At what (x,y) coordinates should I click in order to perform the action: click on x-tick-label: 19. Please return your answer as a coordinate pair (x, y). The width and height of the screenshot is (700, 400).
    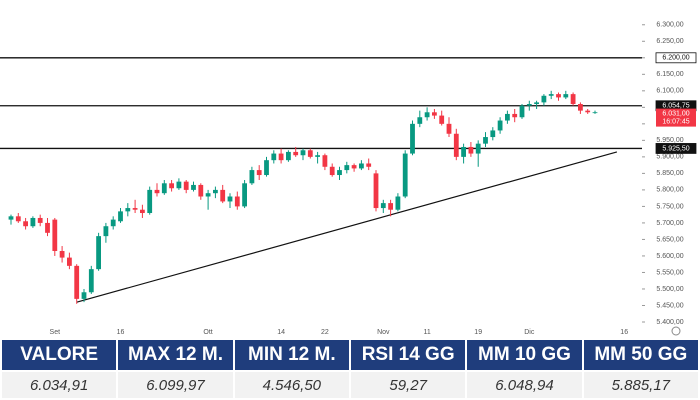
    Looking at the image, I should click on (478, 332).